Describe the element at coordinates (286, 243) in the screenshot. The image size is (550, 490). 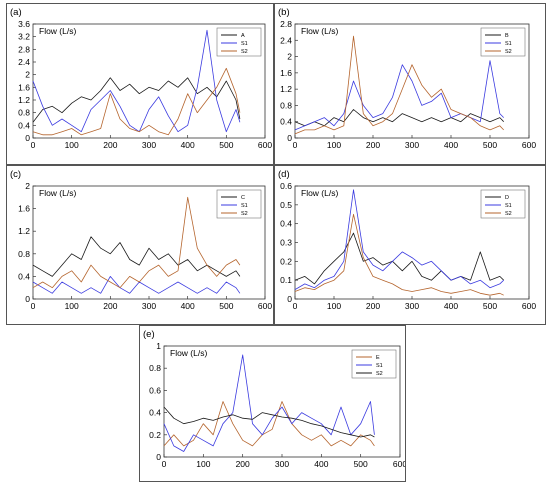
I see `y-tick-label: 0.3` at that location.